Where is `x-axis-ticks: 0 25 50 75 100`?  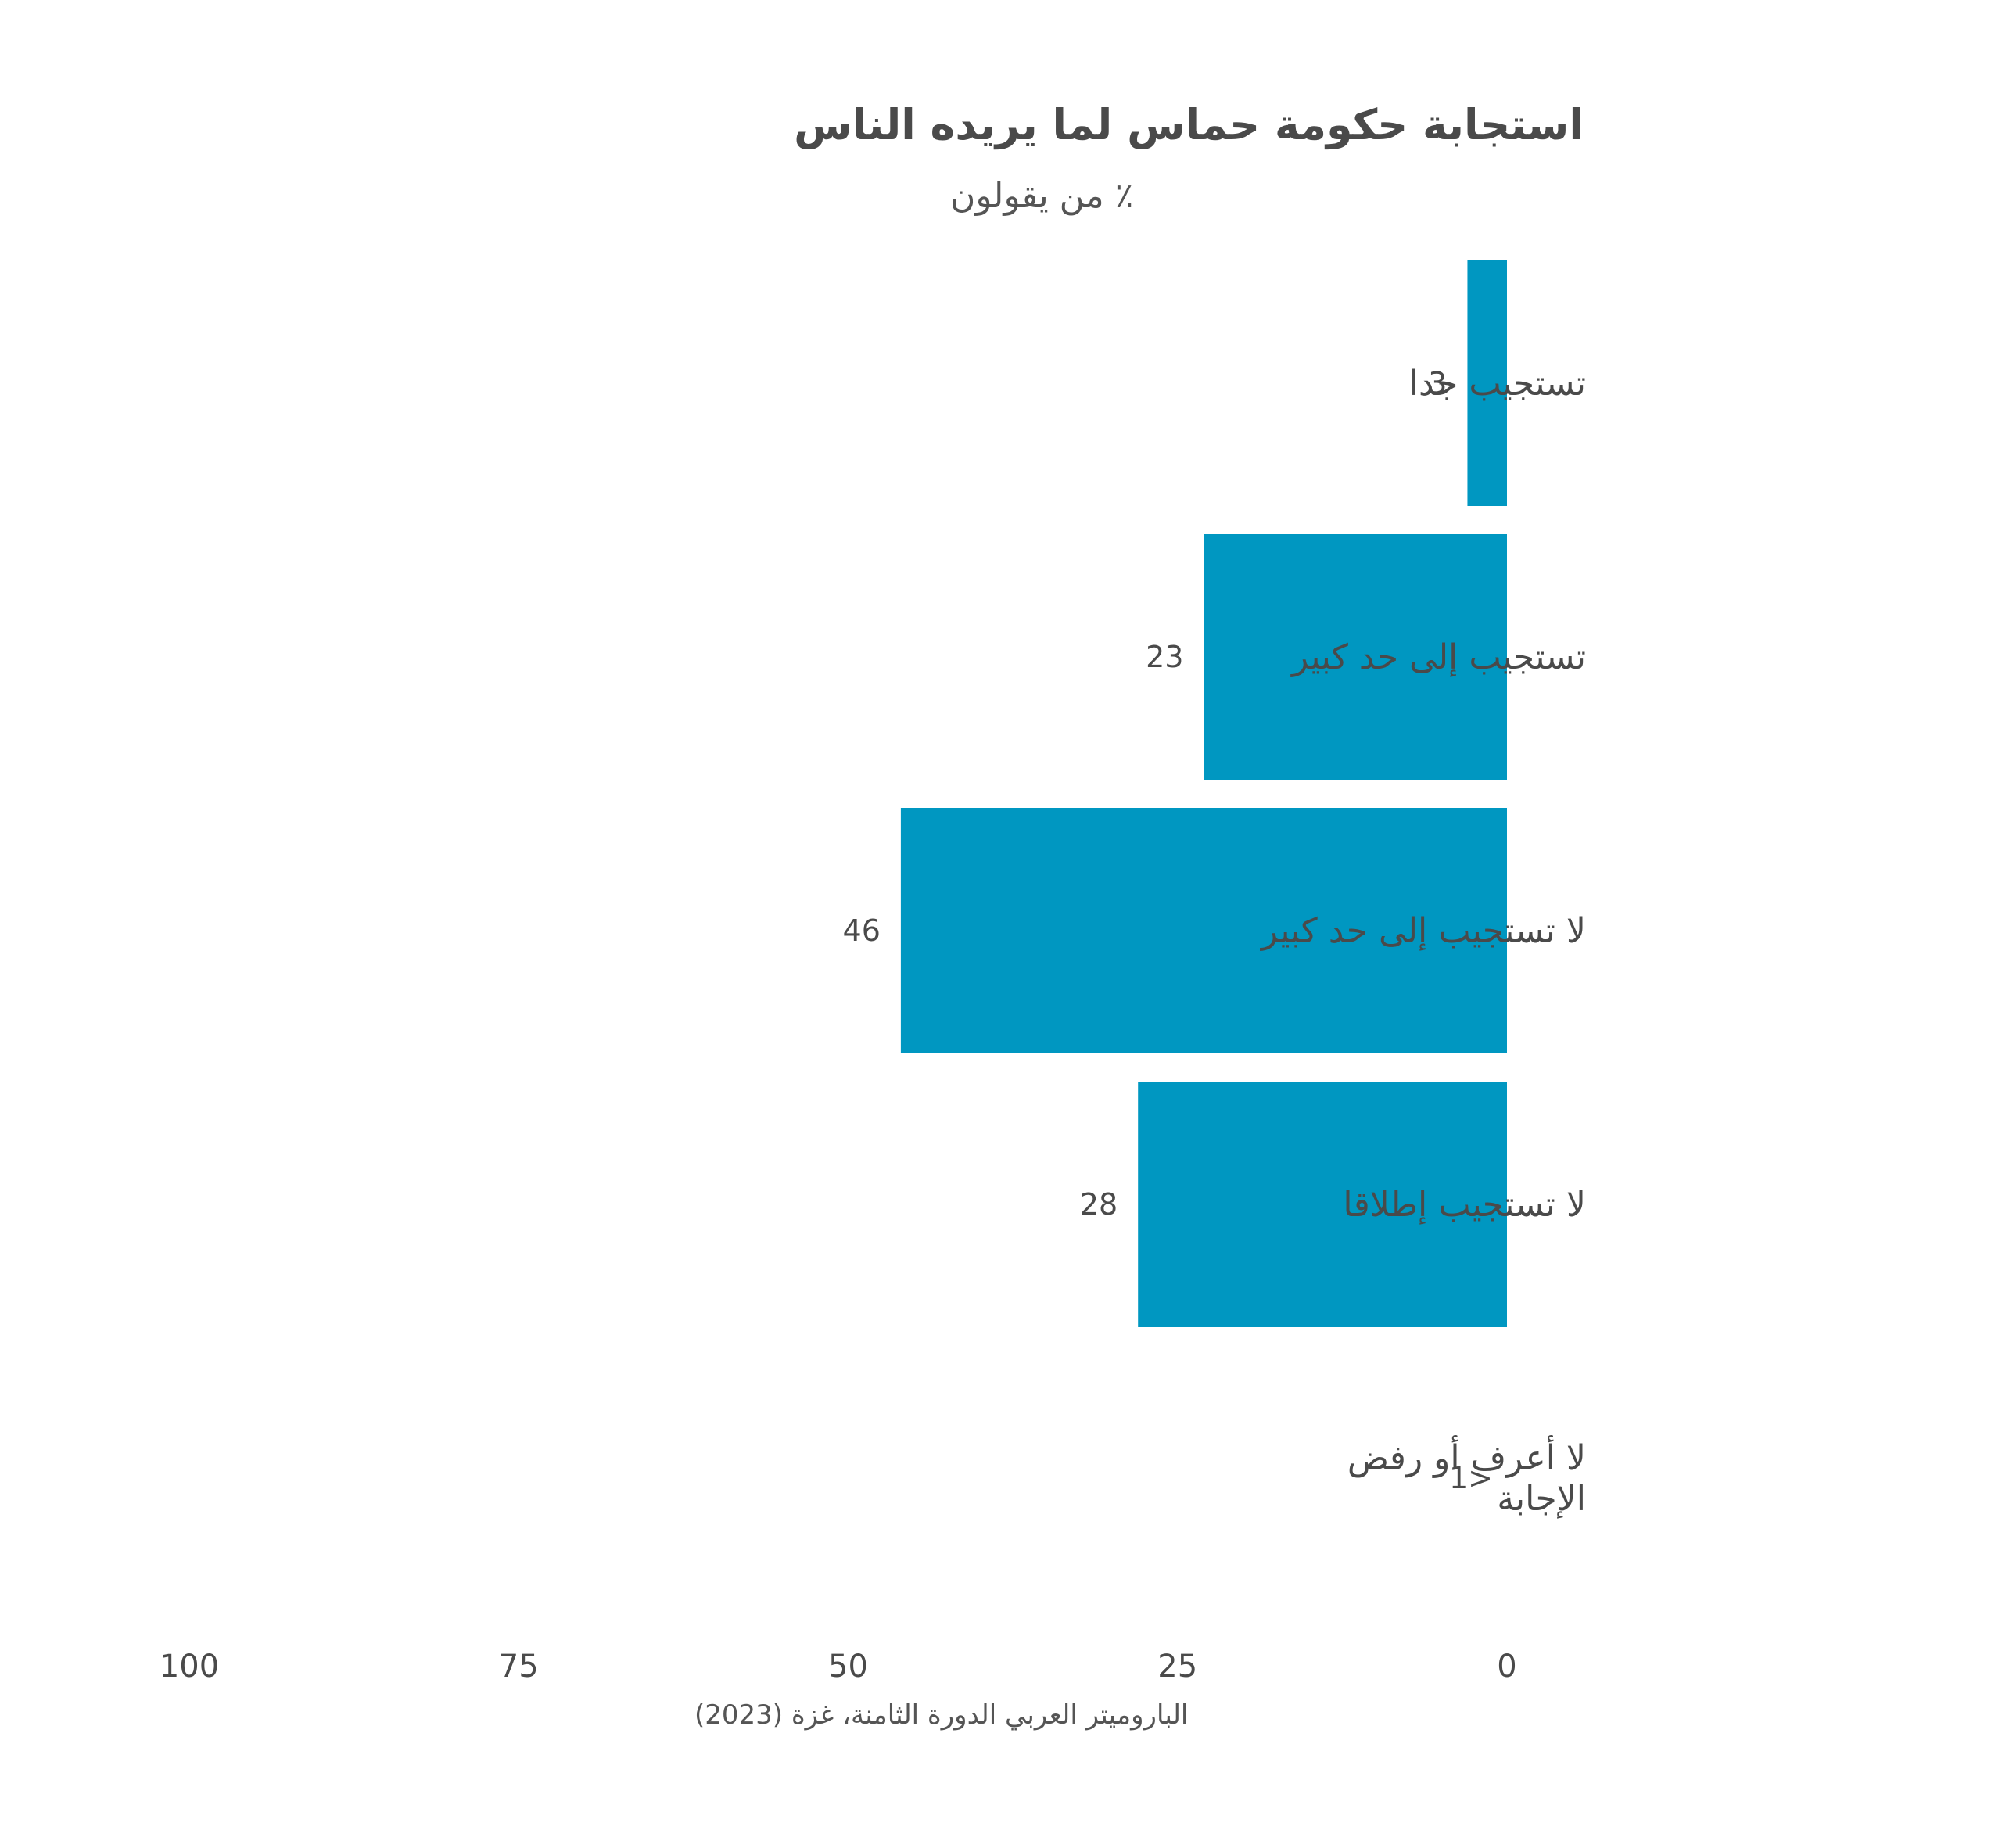
x-axis-ticks: 0 25 50 75 100 is located at coordinates (838, 1667).